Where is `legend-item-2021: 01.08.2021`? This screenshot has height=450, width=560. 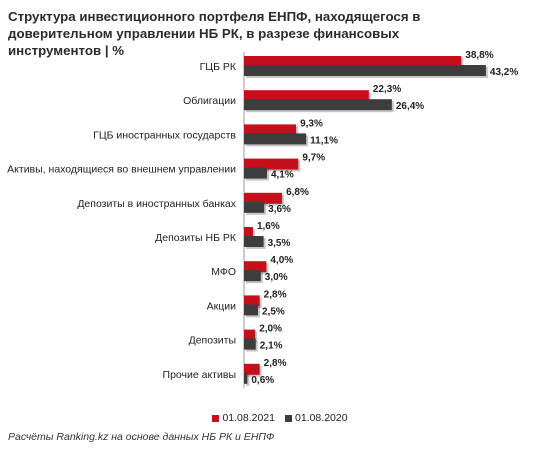
legend-item-2021: 01.08.2021 is located at coordinates (243, 418).